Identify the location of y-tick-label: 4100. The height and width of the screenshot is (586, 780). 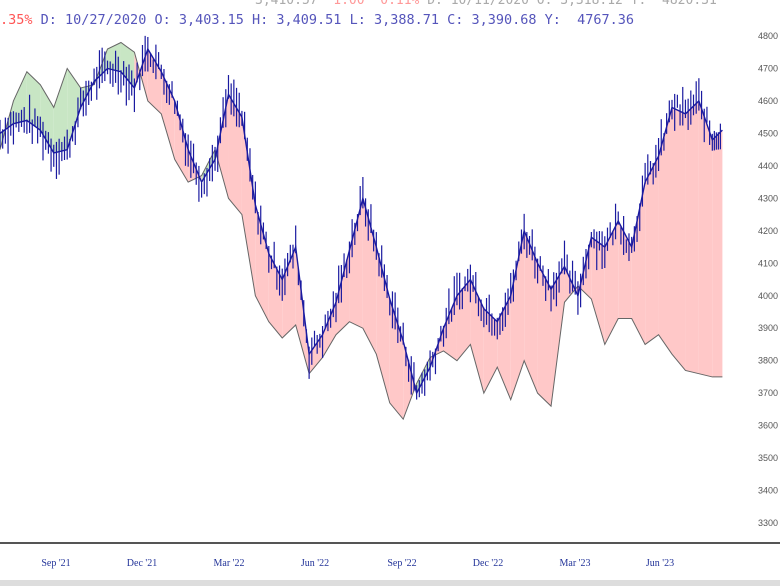
(768, 263).